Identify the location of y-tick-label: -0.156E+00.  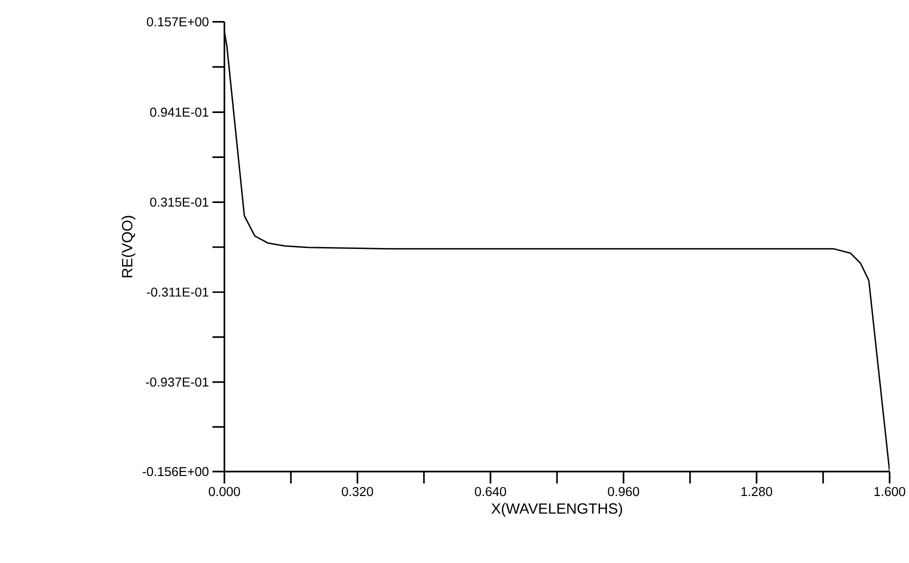
(175, 471).